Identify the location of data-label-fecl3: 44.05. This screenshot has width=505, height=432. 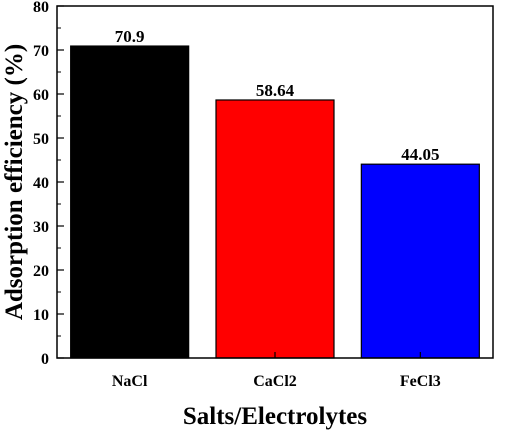
(420, 154).